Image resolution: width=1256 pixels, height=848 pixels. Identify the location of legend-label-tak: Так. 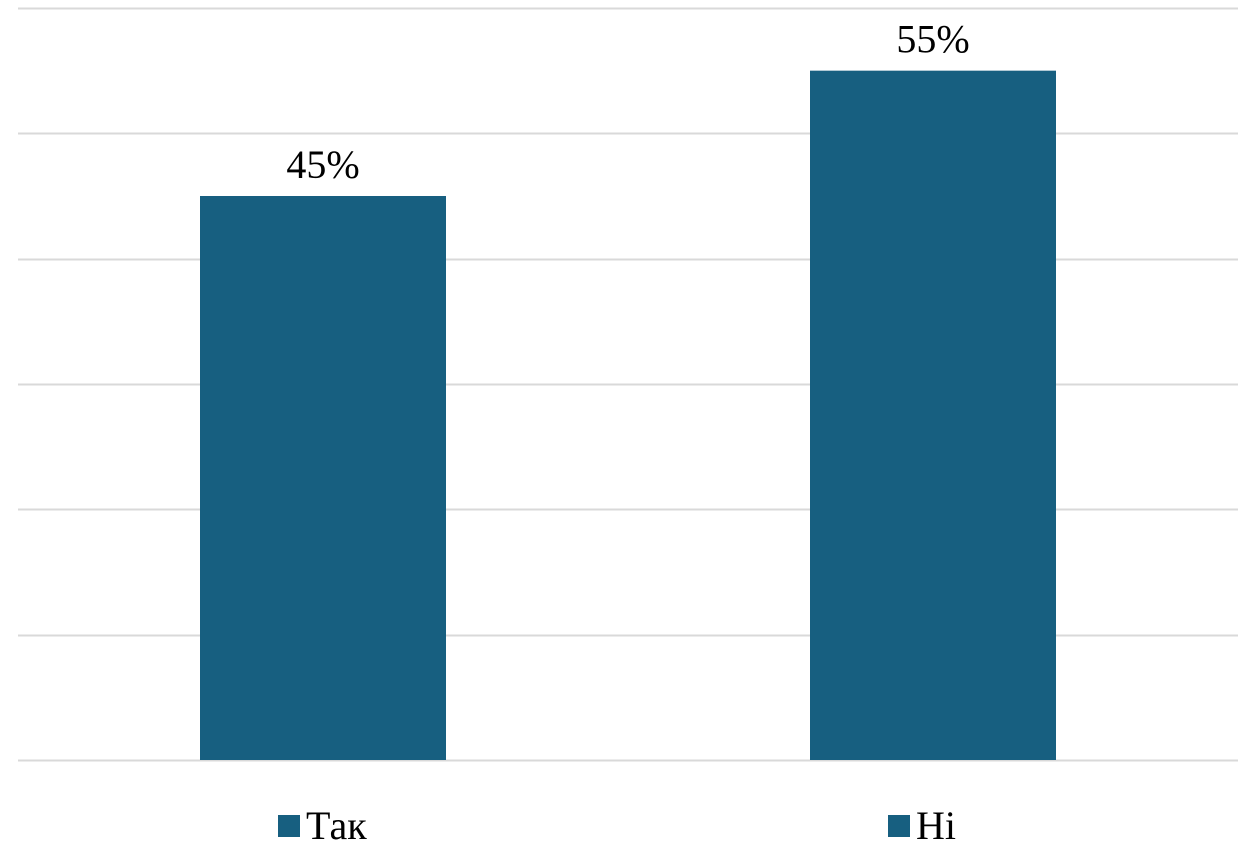
(336, 825).